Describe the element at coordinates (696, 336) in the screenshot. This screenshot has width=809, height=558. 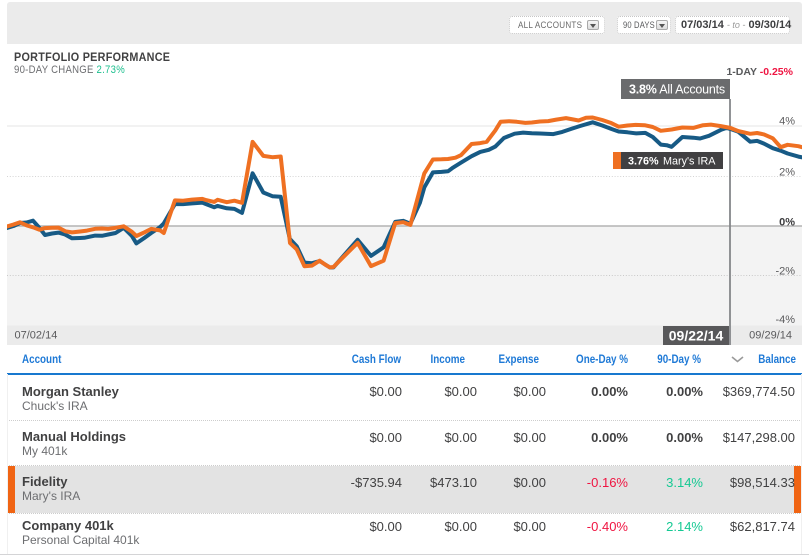
I see `svg-text: 09/22/14` at that location.